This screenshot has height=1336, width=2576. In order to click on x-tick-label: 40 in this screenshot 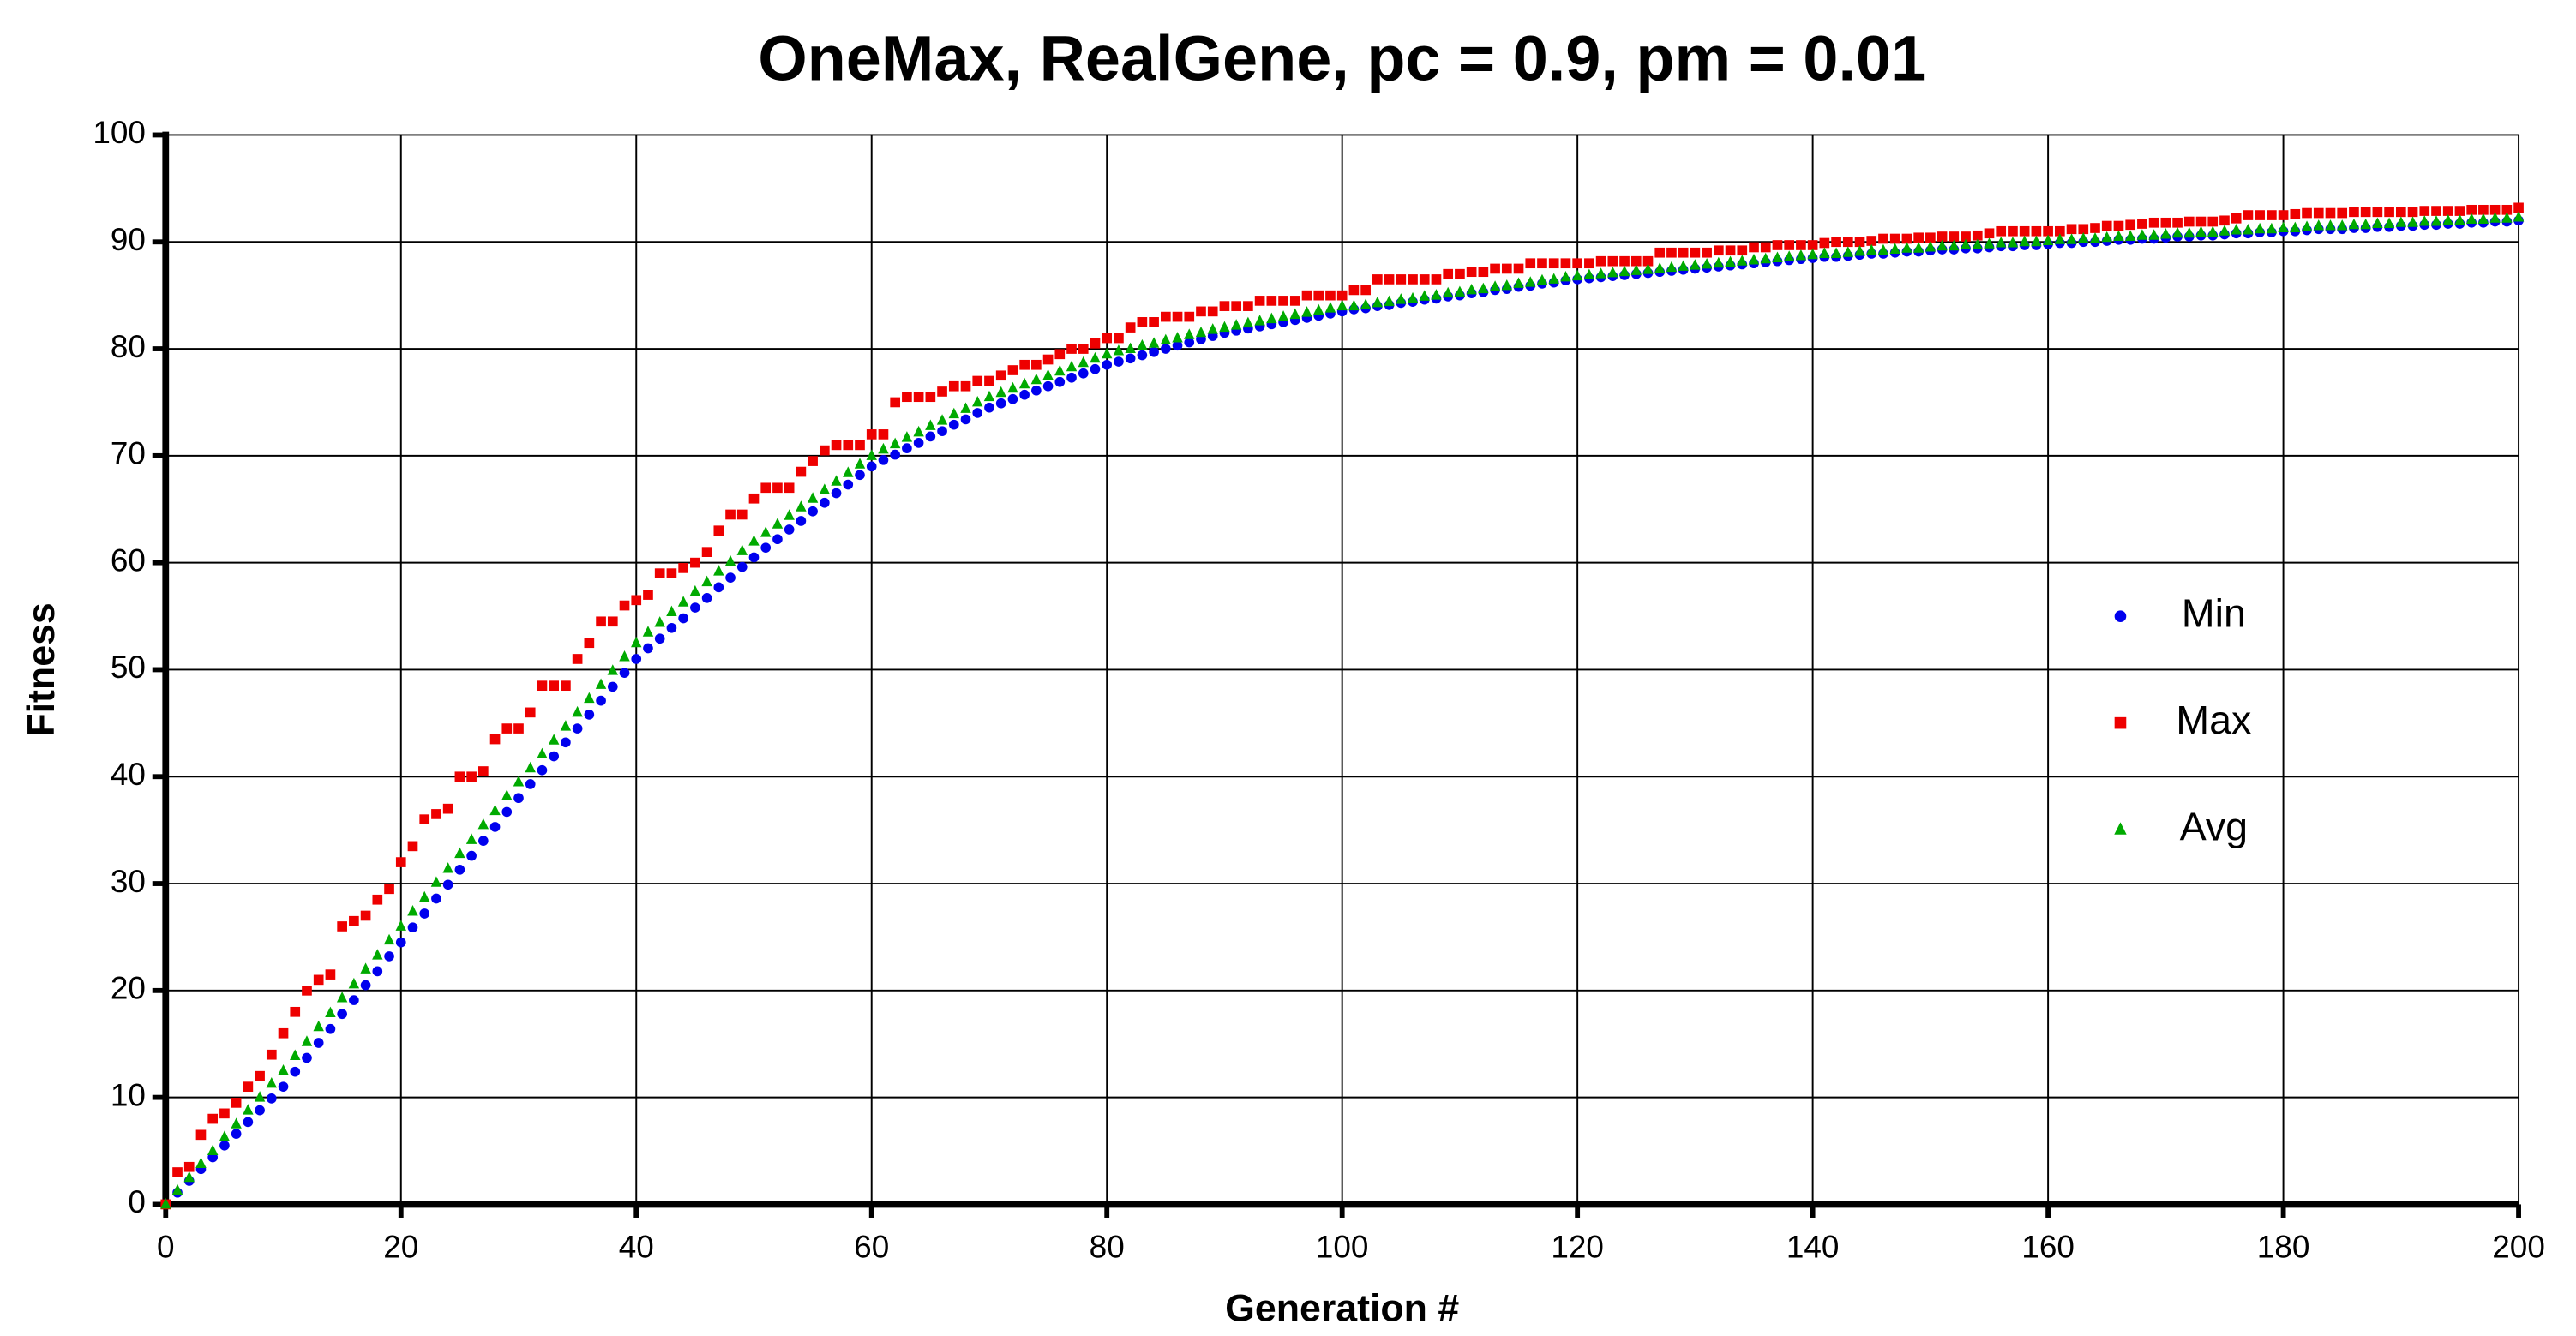, I will do `click(636, 1247)`.